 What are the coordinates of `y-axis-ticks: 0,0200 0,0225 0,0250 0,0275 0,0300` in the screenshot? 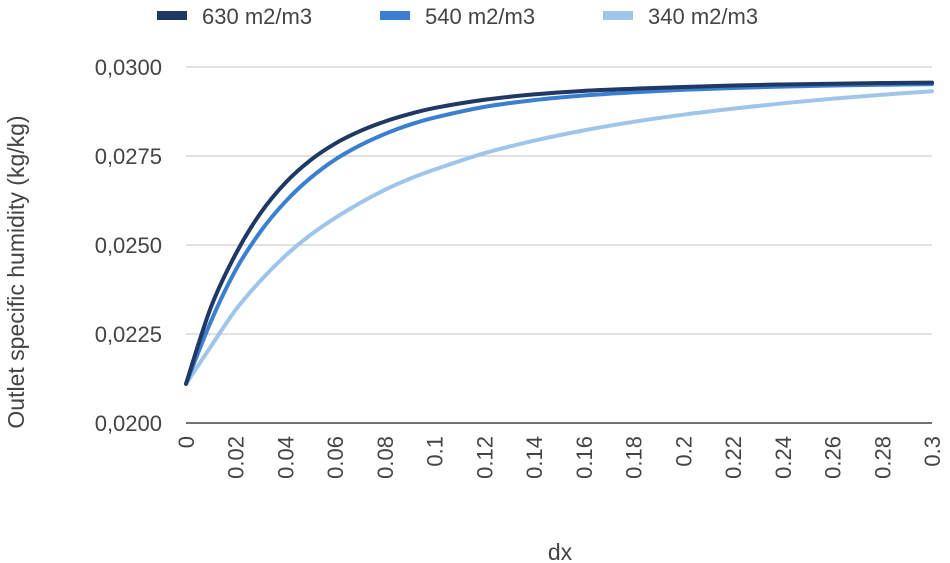 It's located at (128, 245).